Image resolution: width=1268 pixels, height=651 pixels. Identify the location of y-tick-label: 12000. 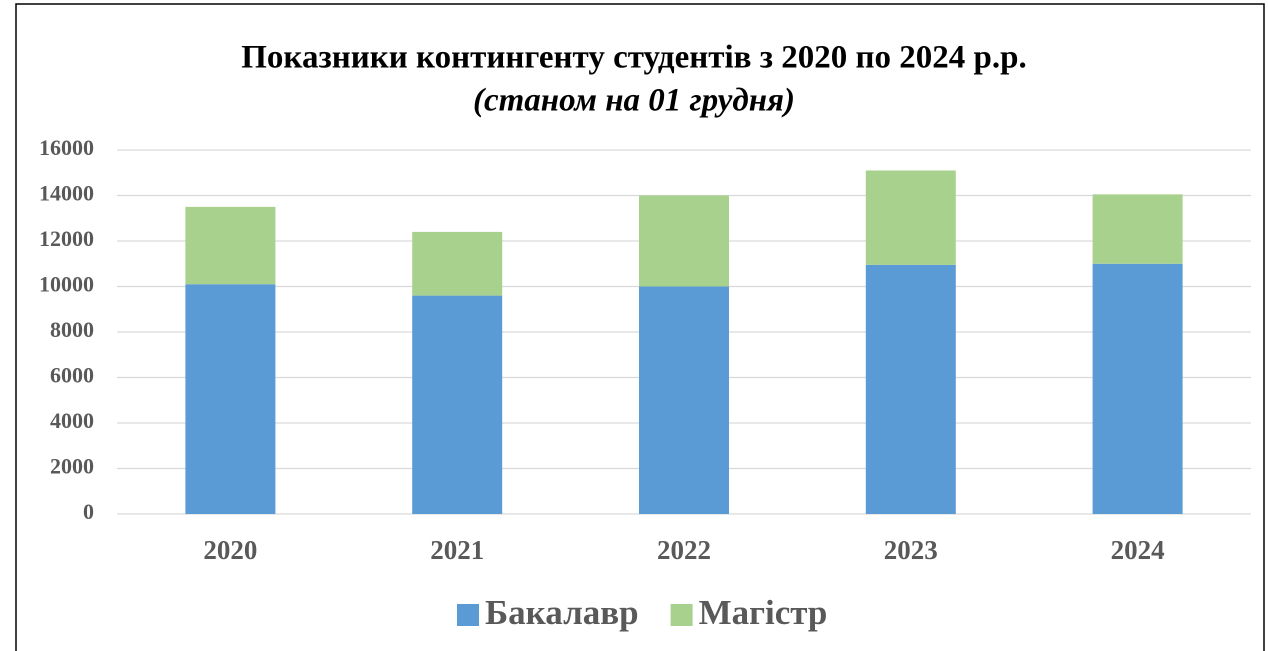
(66, 238).